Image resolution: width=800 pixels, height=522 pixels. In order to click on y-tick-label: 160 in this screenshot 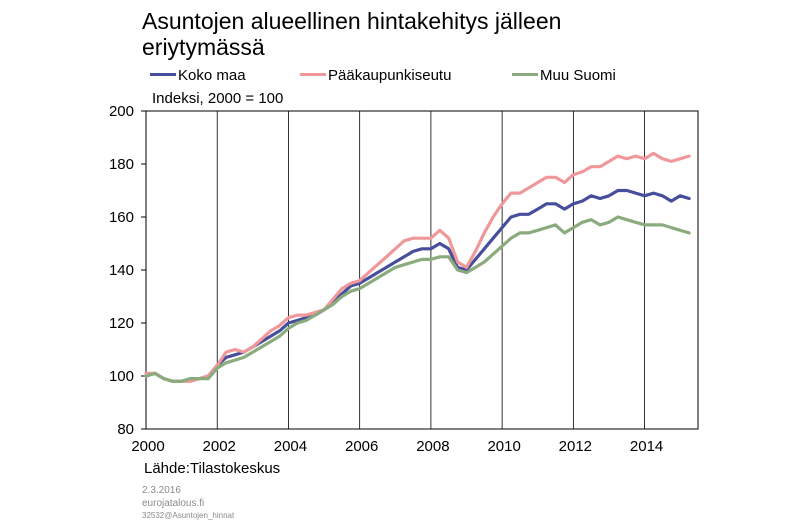, I will do `click(121, 217)`.